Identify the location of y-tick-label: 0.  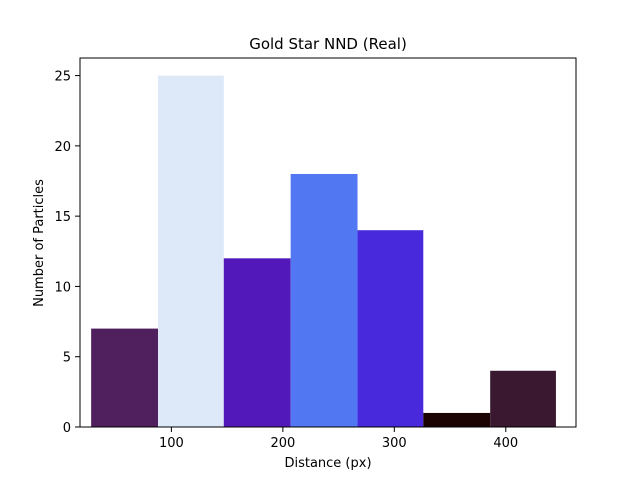
(67, 428).